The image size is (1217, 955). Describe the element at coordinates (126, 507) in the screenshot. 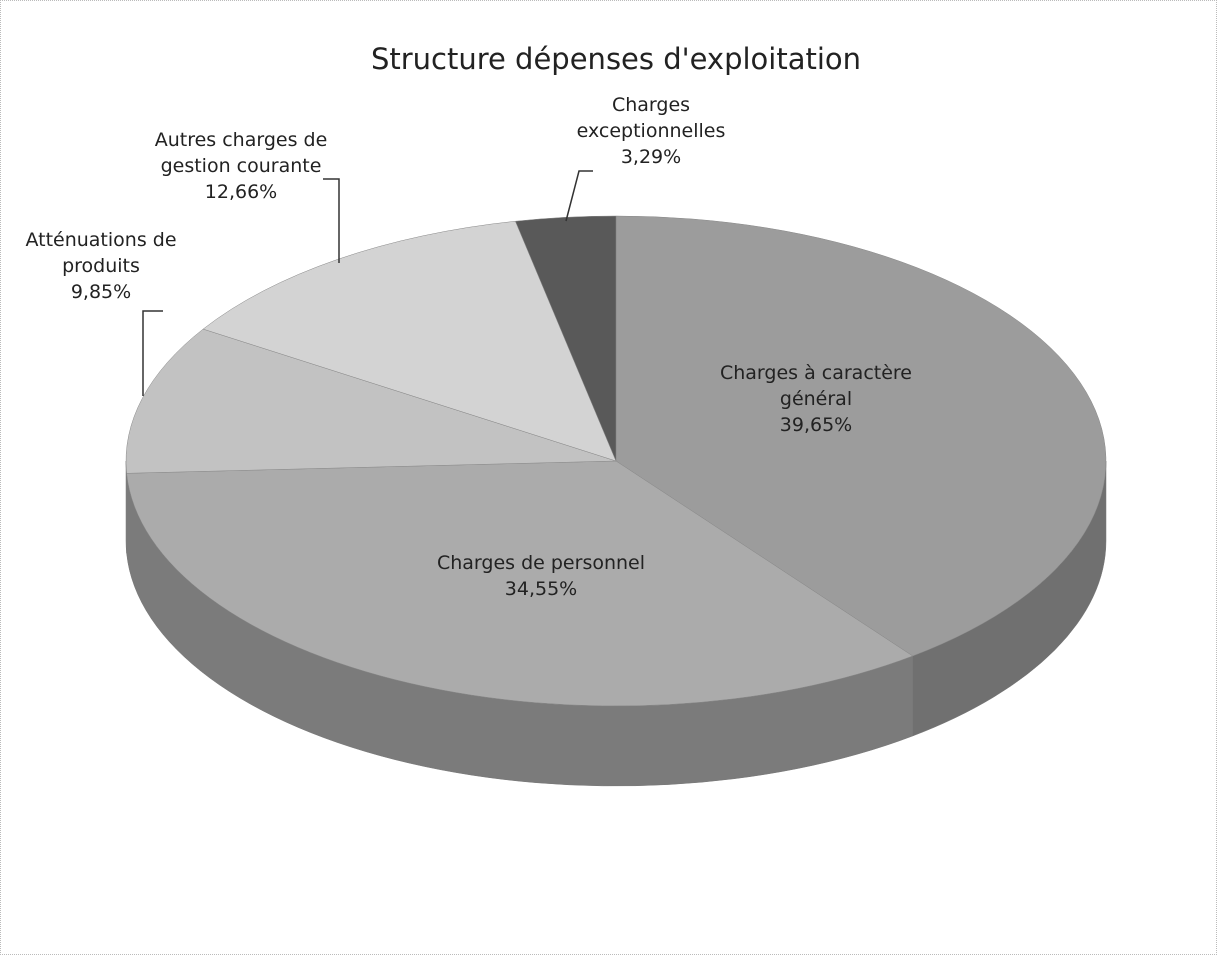

I see `pie-side` at that location.